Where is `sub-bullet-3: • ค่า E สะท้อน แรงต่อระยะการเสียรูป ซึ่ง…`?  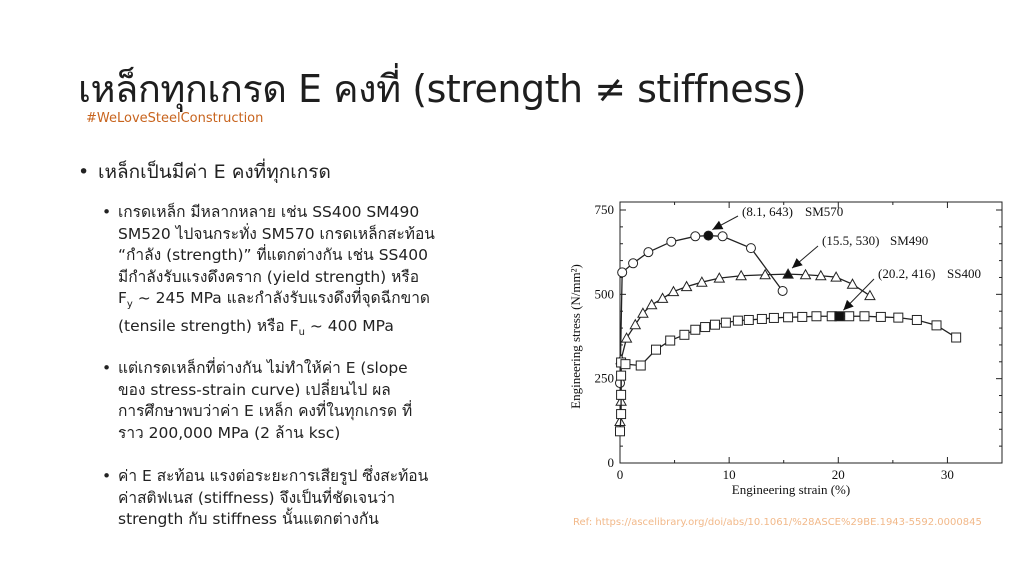 sub-bullet-3: • ค่า E สะท้อน แรงต่อระยะการเสียรูป ซึ่ง… is located at coordinates (265, 498).